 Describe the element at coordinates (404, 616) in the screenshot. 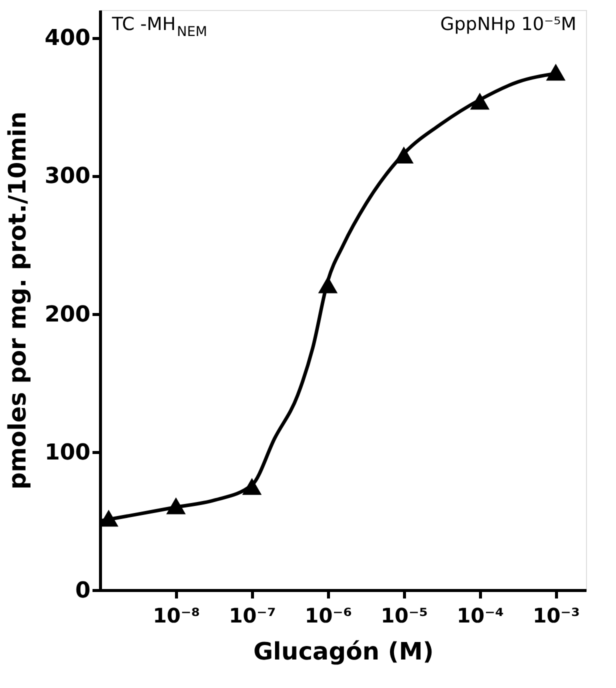

I see `x-tick-label: 10⁻⁵` at that location.